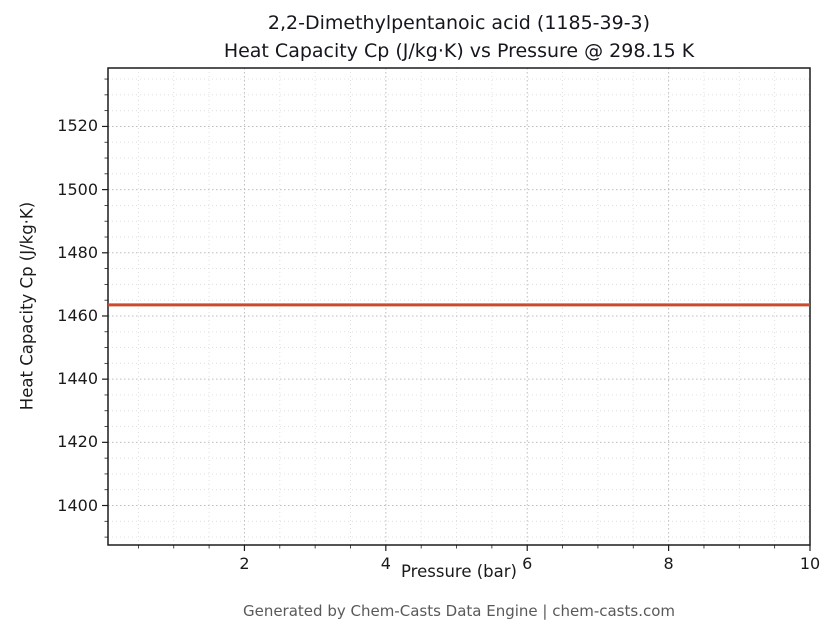 Image resolution: width=836 pixels, height=644 pixels. Describe the element at coordinates (77, 505) in the screenshot. I see `y-tick-label: 1400` at that location.